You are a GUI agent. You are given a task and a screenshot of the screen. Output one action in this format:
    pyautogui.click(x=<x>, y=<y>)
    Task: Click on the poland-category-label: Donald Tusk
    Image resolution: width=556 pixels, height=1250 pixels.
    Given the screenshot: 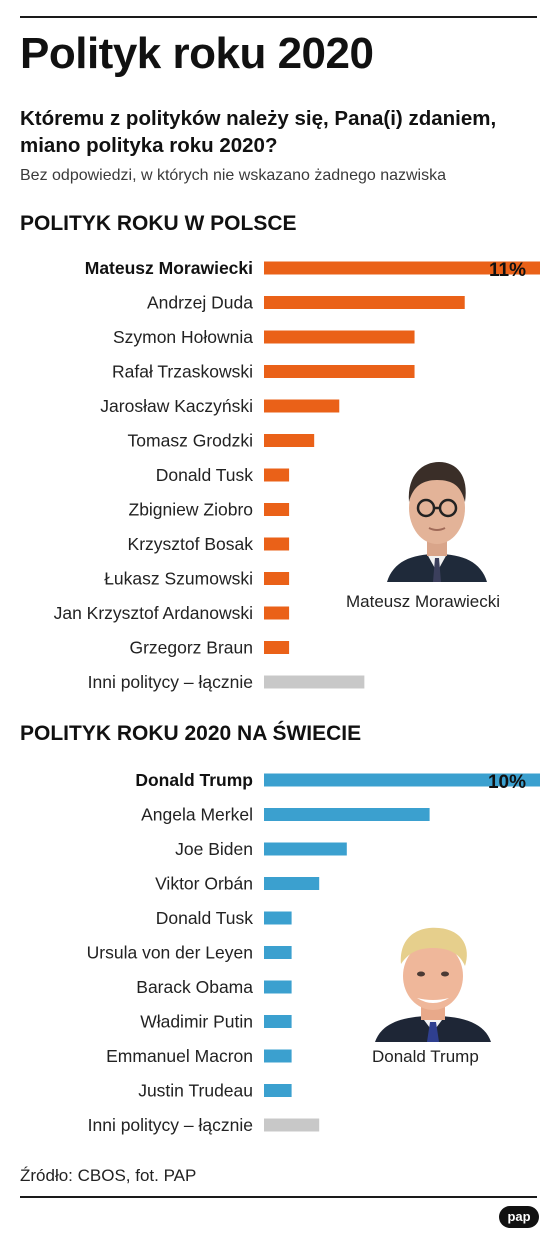 What is the action you would take?
    pyautogui.click(x=205, y=475)
    